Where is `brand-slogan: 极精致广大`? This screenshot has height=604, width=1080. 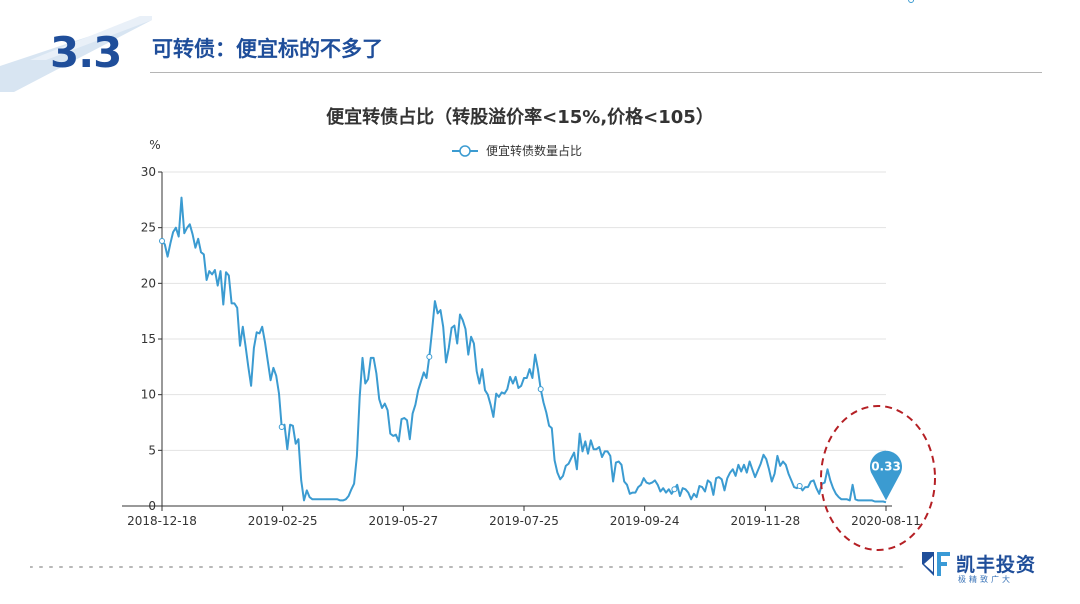
brand-slogan: 极精致广大 is located at coordinates (985, 579).